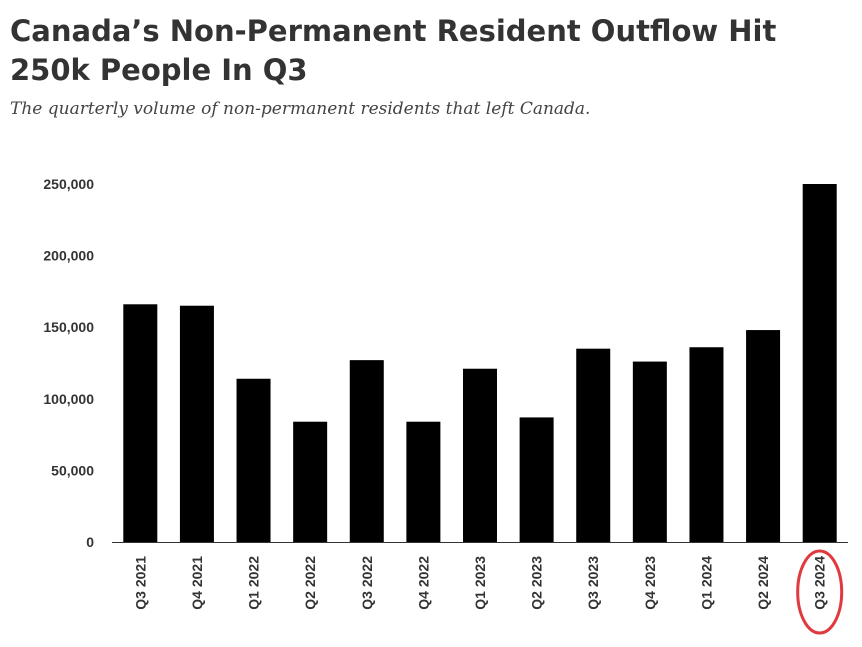  I want to click on x-tick-label: Q2 2023, so click(537, 583).